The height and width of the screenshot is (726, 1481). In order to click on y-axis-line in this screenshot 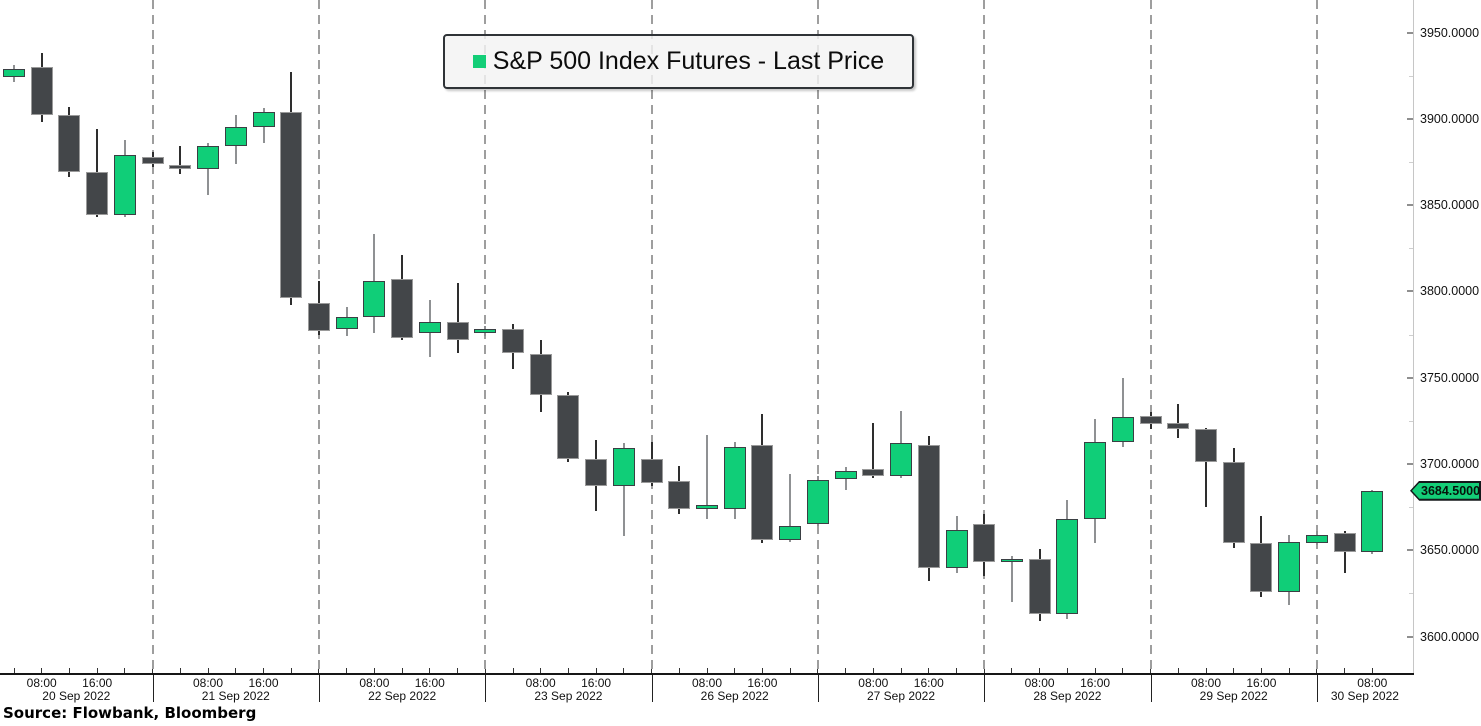, I will do `click(1413, 337)`.